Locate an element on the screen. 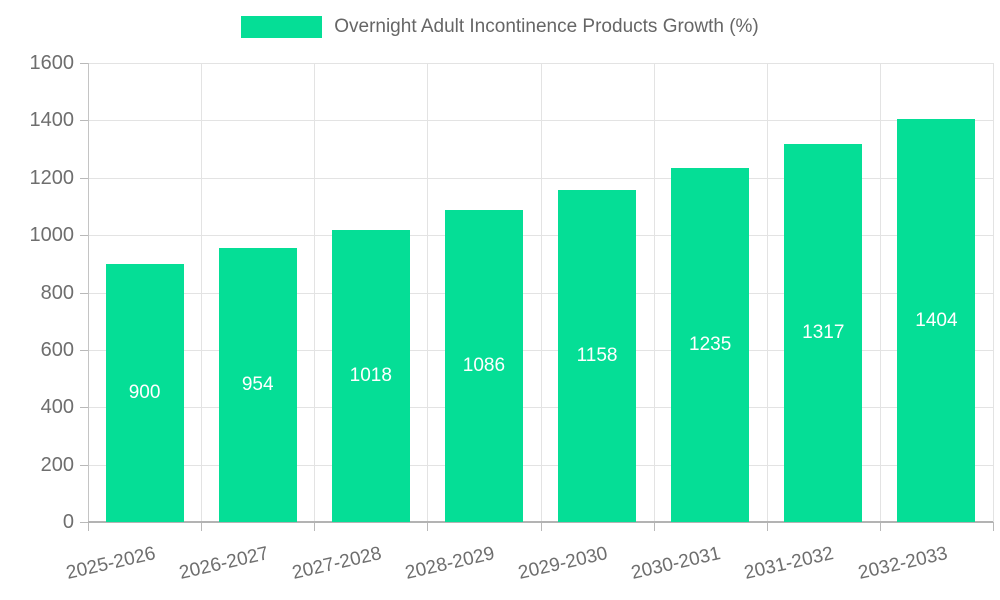 Image resolution: width=1000 pixels, height=600 pixels. x-axis-tick-label: 2031-2032 is located at coordinates (789, 563).